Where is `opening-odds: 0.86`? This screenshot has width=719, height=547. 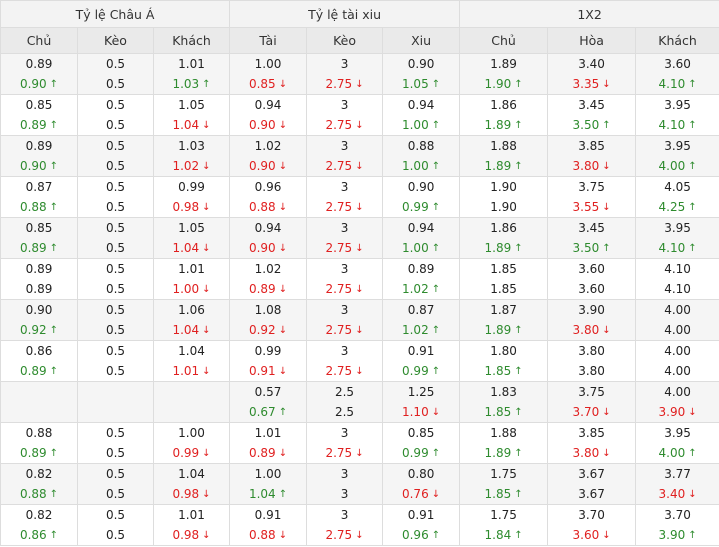
opening-odds: 0.86 is located at coordinates (39, 351).